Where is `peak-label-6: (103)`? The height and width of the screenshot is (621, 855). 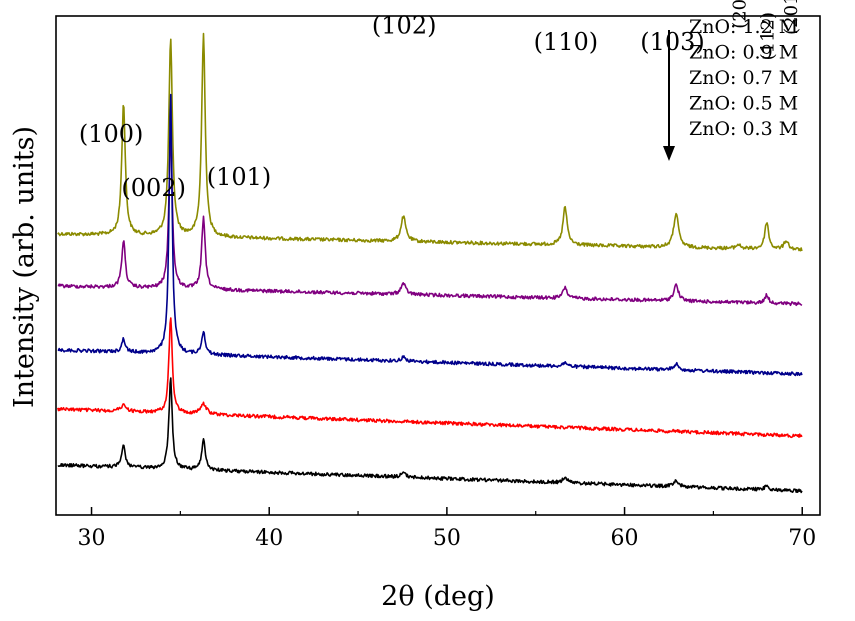 peak-label-6: (103) is located at coordinates (672, 42).